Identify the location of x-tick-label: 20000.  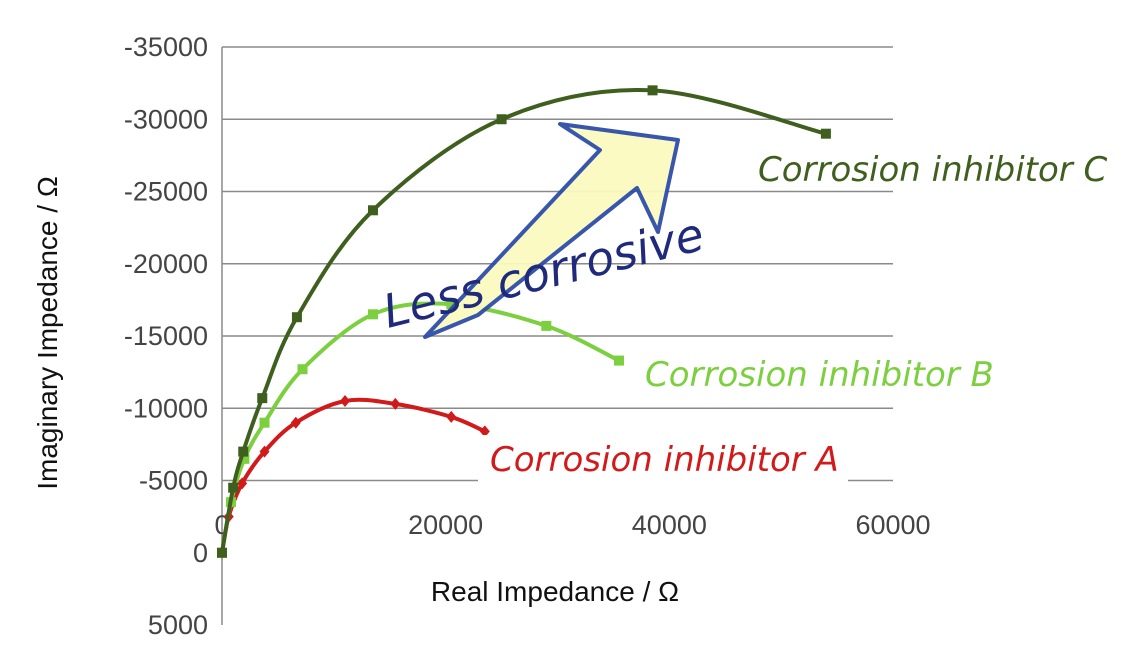
(445, 525).